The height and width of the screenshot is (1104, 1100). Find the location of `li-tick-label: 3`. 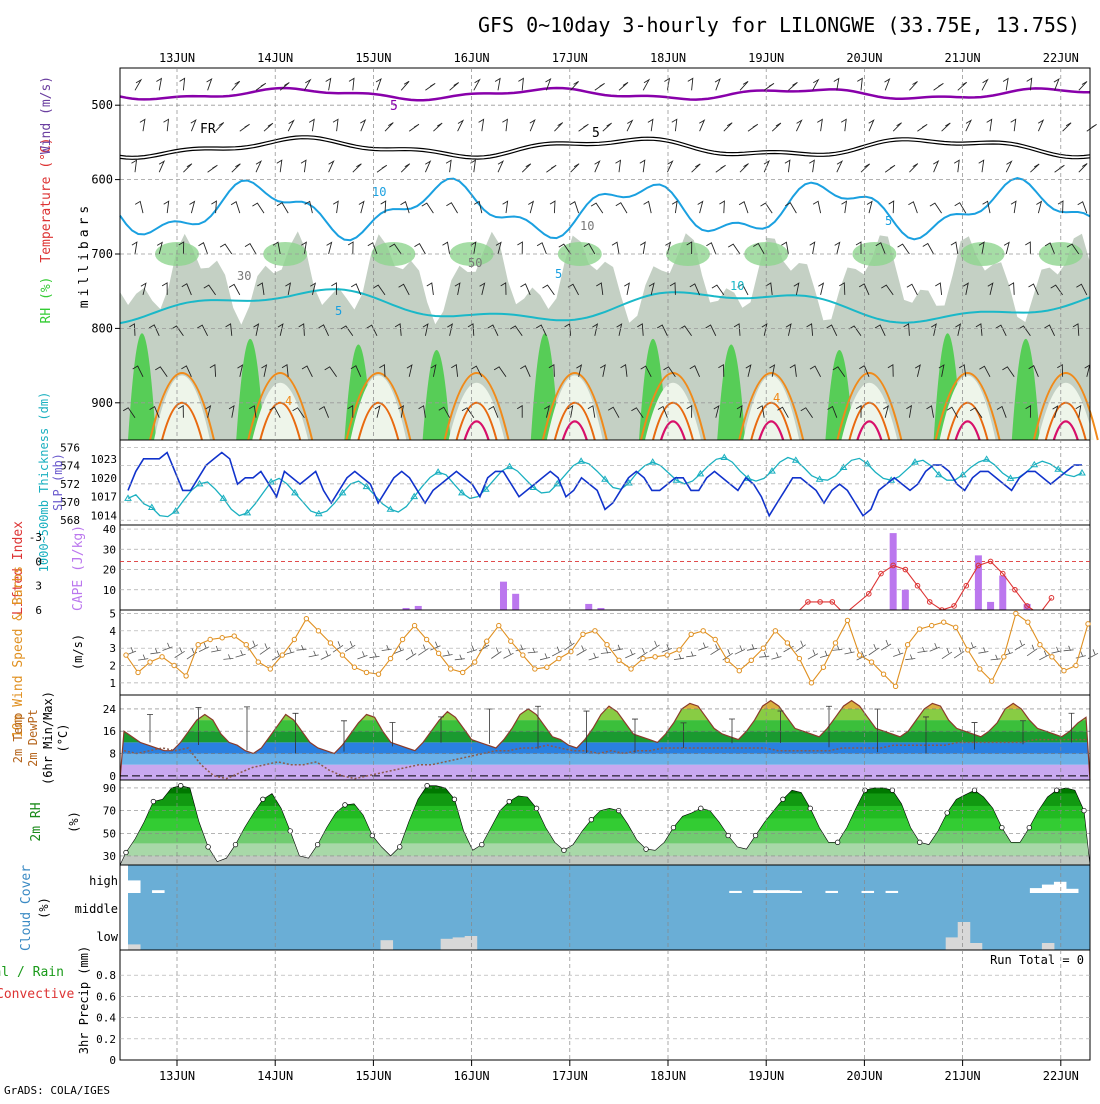

li-tick-label: 3 is located at coordinates (38, 586).